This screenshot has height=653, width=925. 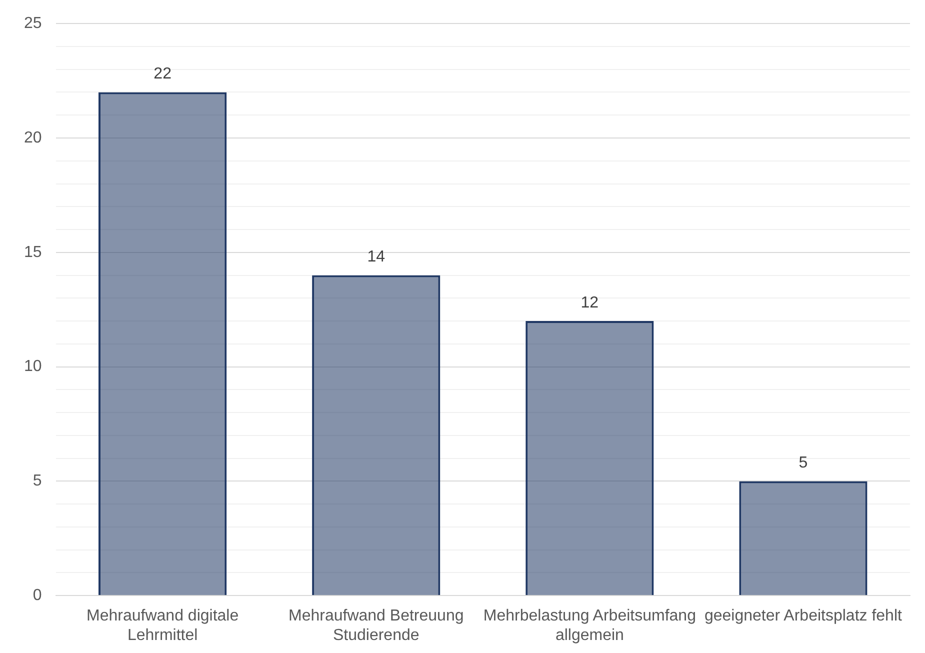 What do you see at coordinates (162, 626) in the screenshot?
I see `x-tick-label: Mehraufwand digitale Lehrmittel` at bounding box center [162, 626].